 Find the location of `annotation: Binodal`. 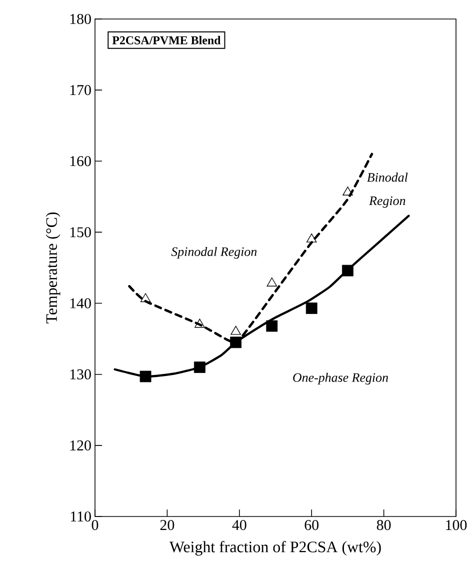

annotation: Binodal is located at coordinates (387, 177).